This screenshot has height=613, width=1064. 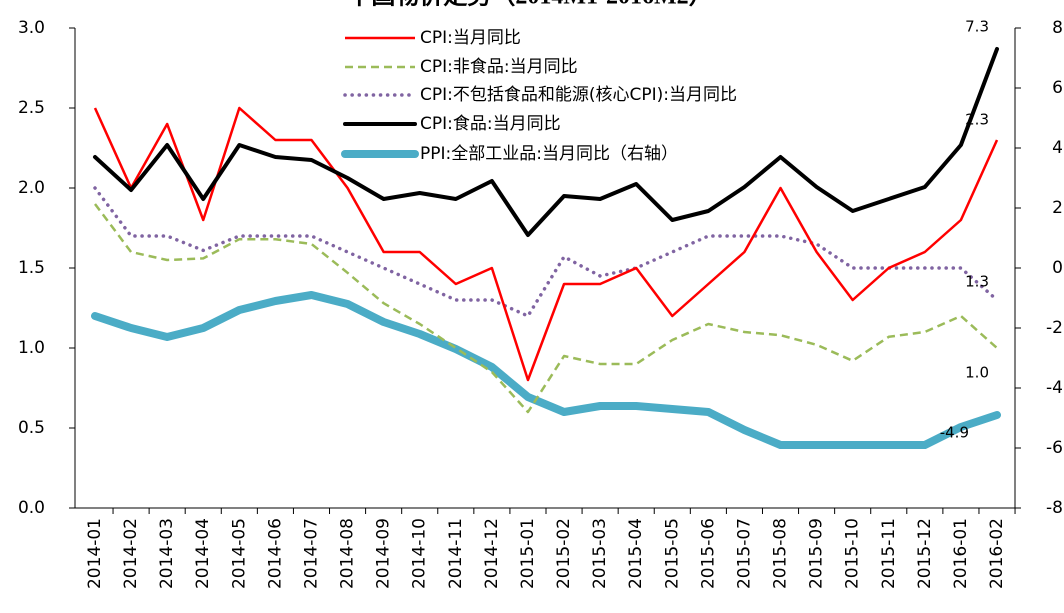 I want to click on x-tick-label: 2015-10, so click(x=853, y=553).